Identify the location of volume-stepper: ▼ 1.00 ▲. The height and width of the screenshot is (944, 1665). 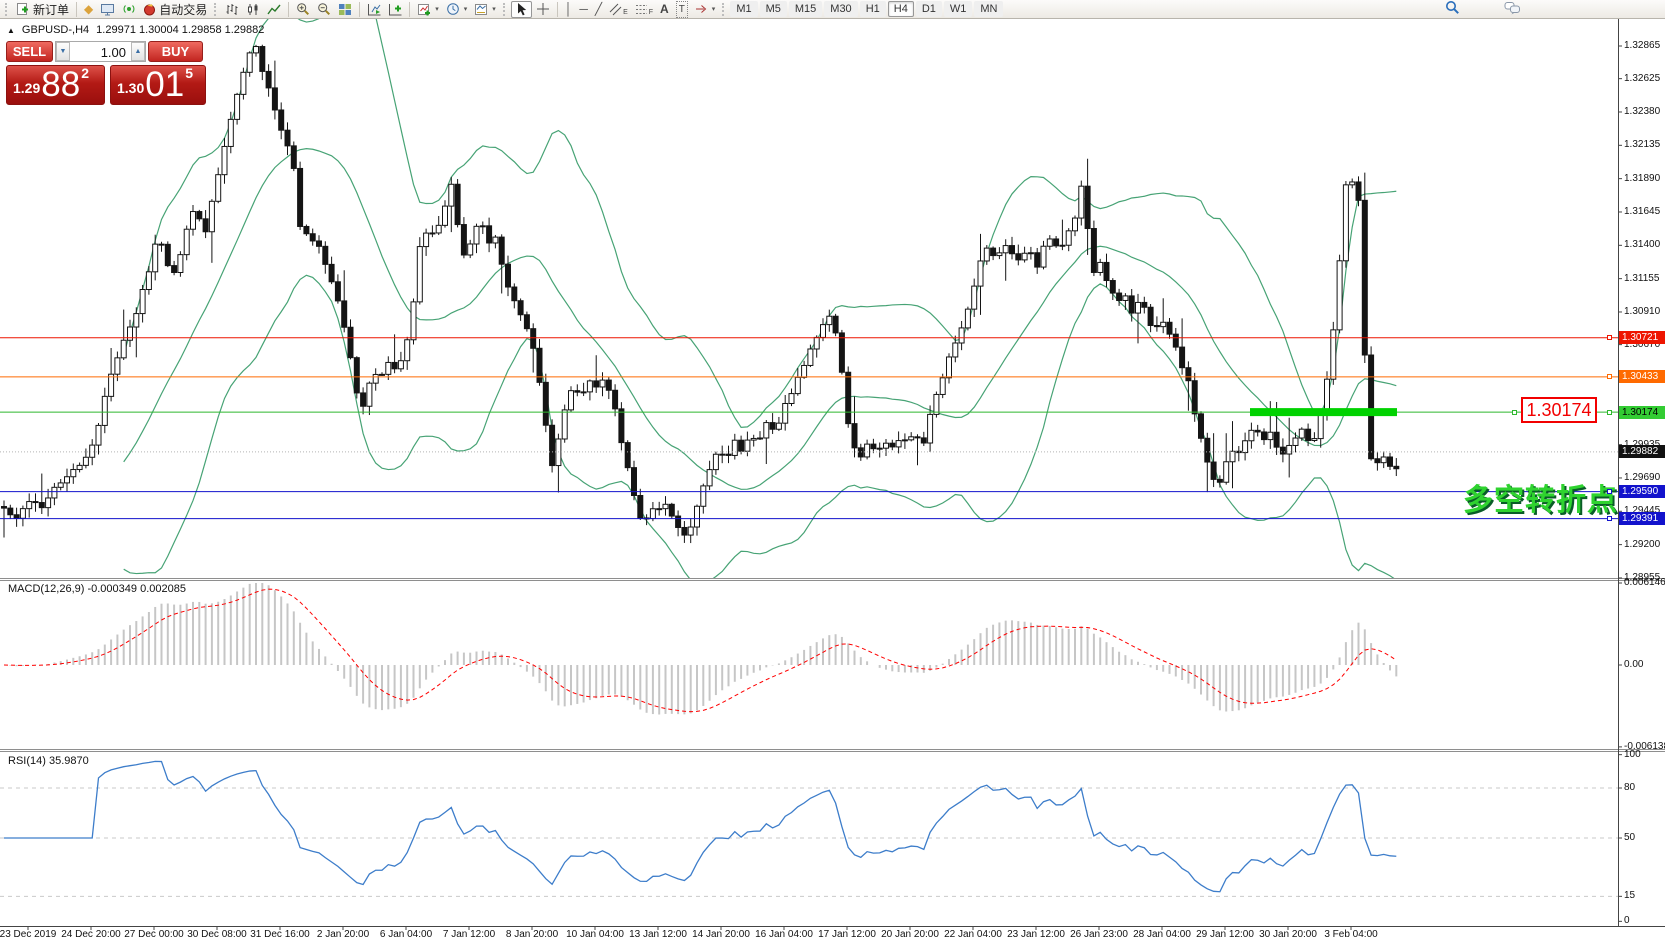
(100, 51).